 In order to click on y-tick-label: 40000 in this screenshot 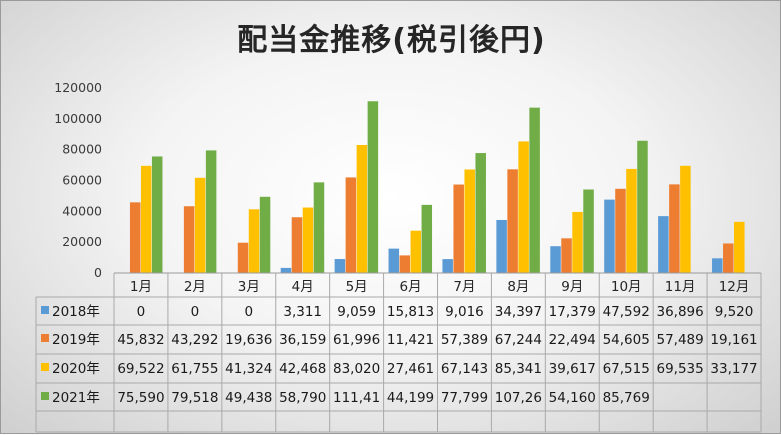, I will do `click(82, 210)`.